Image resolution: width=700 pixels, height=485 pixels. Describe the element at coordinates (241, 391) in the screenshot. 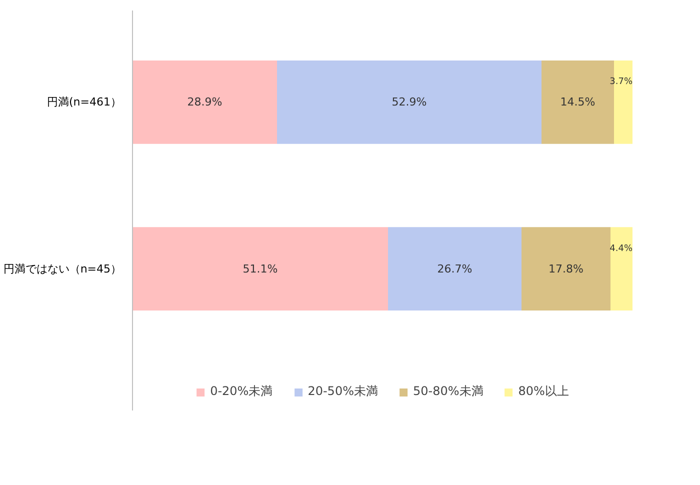

I see `legend-label: 0-20%未満` at that location.